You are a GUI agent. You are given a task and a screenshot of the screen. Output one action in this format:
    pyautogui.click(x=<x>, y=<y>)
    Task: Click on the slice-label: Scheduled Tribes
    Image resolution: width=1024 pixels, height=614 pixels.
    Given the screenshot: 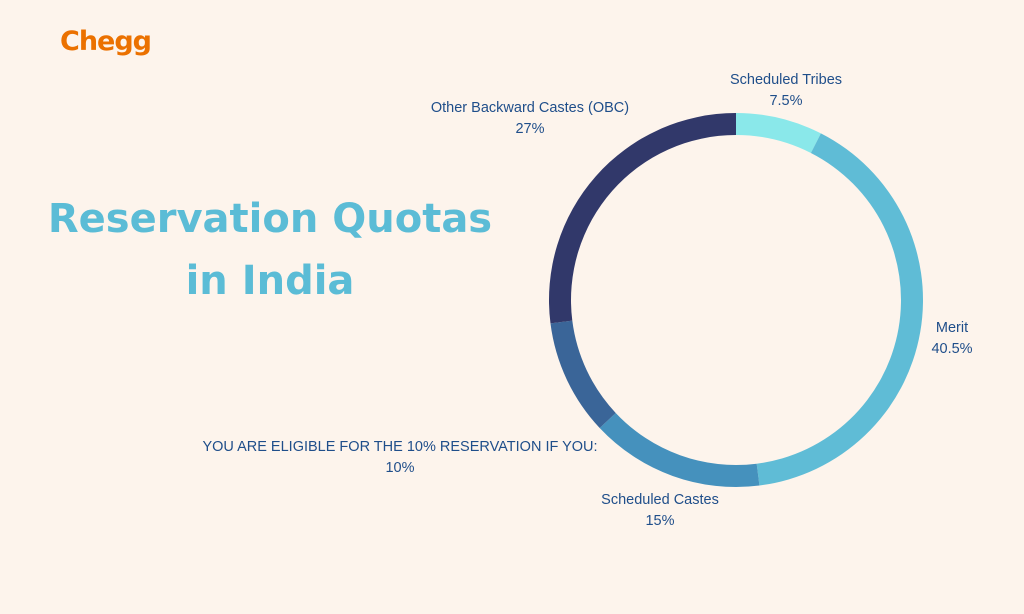 What is the action you would take?
    pyautogui.click(x=786, y=80)
    